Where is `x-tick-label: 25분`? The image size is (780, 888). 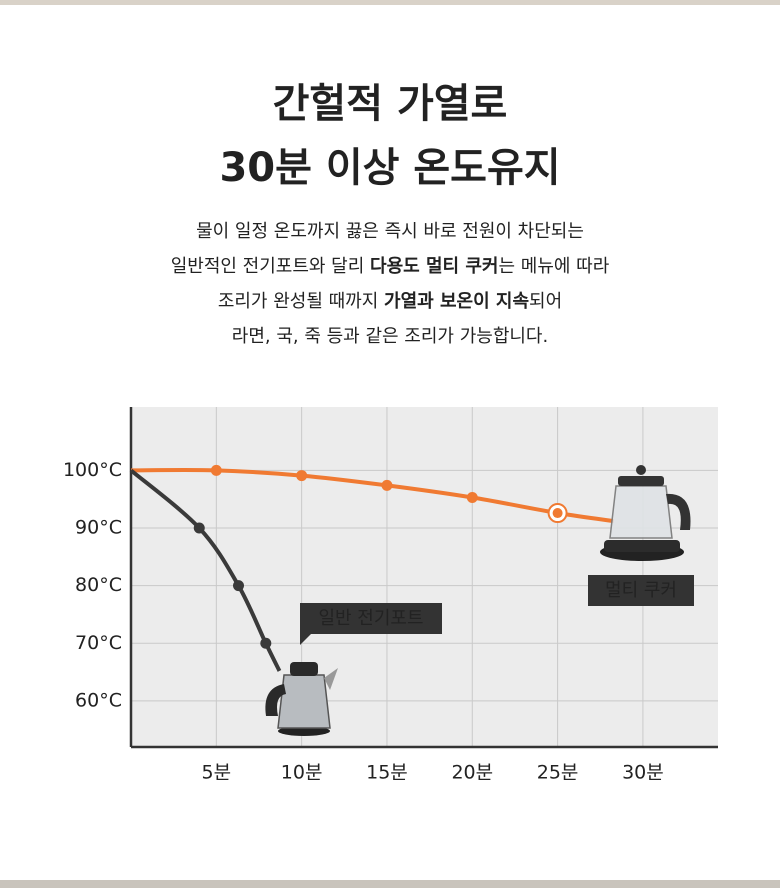 x-tick-label: 25분 is located at coordinates (558, 773).